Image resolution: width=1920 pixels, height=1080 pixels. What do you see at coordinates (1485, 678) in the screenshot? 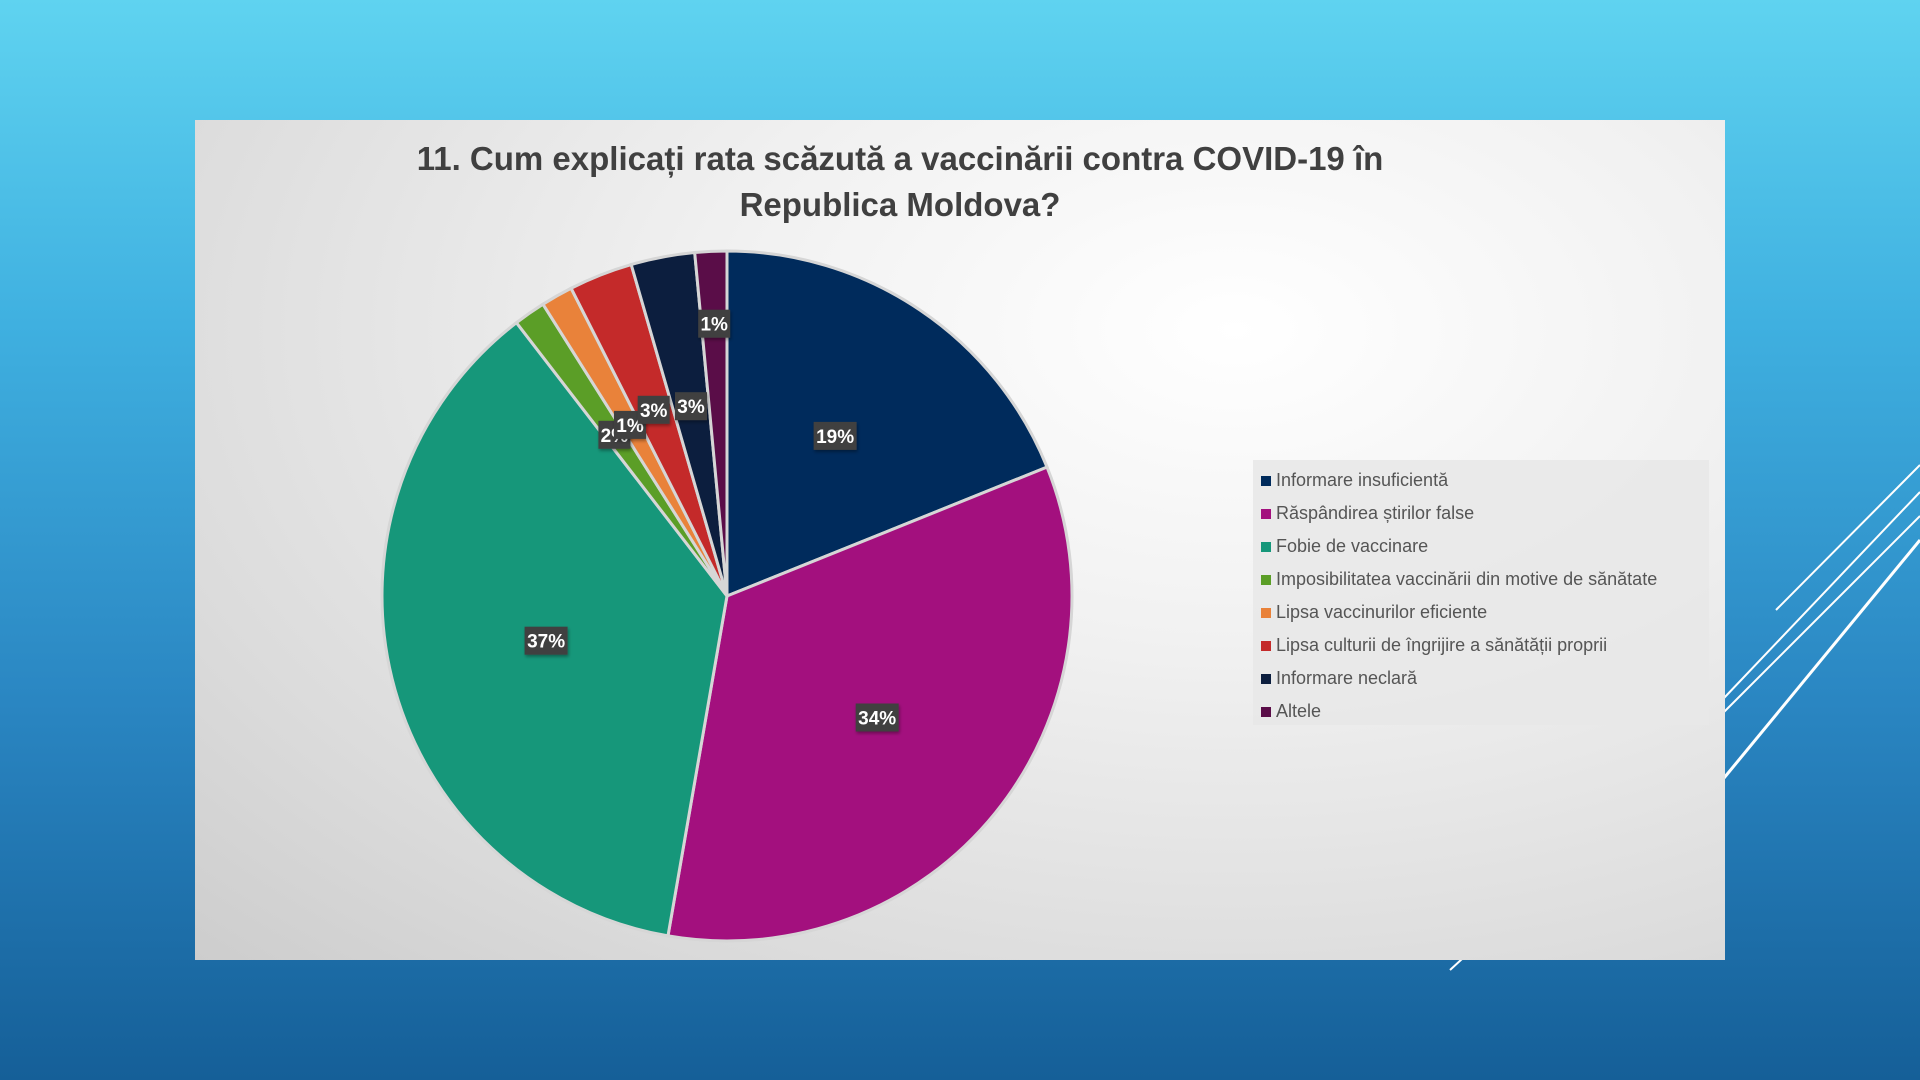
I see `legend-item: Informare neclară` at bounding box center [1485, 678].